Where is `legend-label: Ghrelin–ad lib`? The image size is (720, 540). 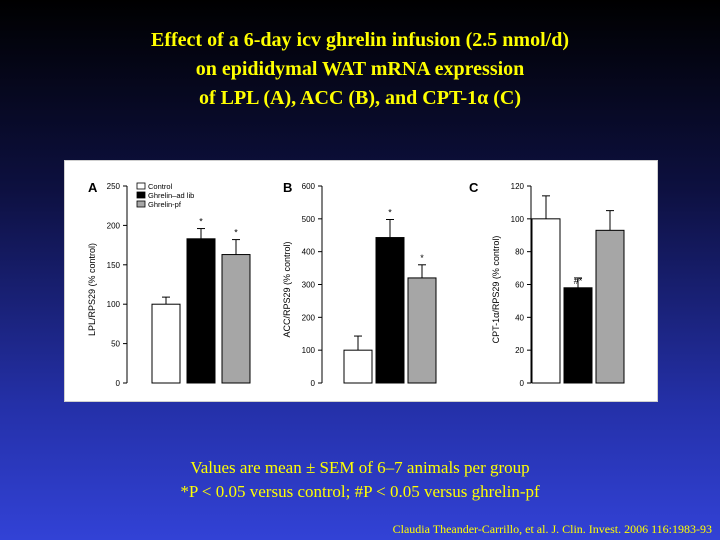
legend-label: Ghrelin–ad lib is located at coordinates (171, 195).